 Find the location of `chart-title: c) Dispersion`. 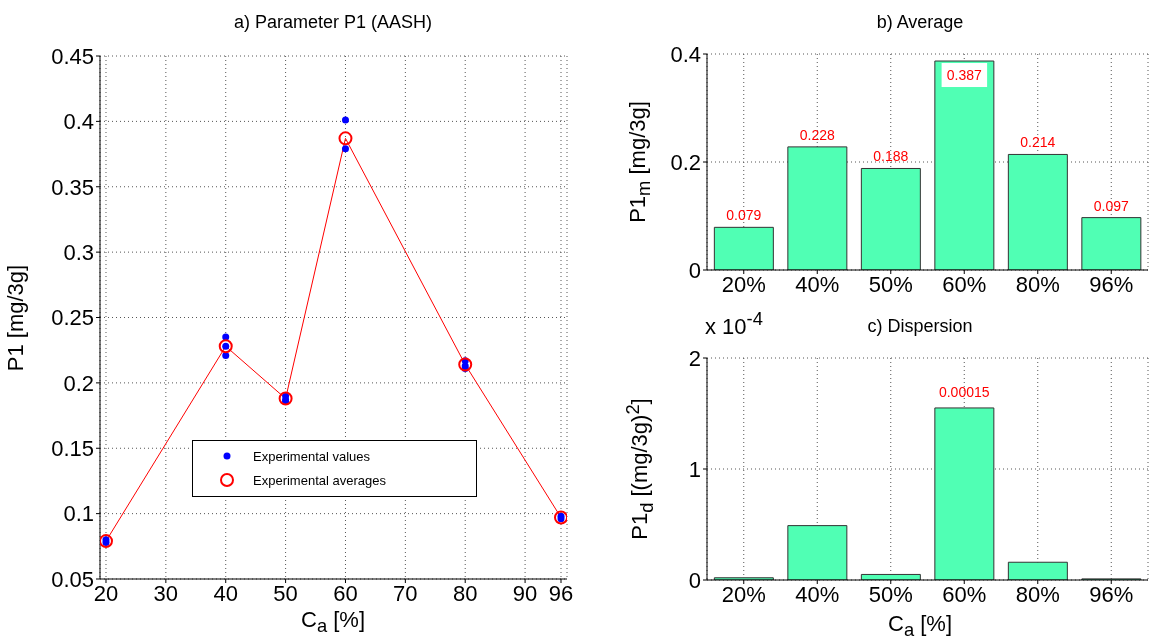

chart-title: c) Dispersion is located at coordinates (920, 326).